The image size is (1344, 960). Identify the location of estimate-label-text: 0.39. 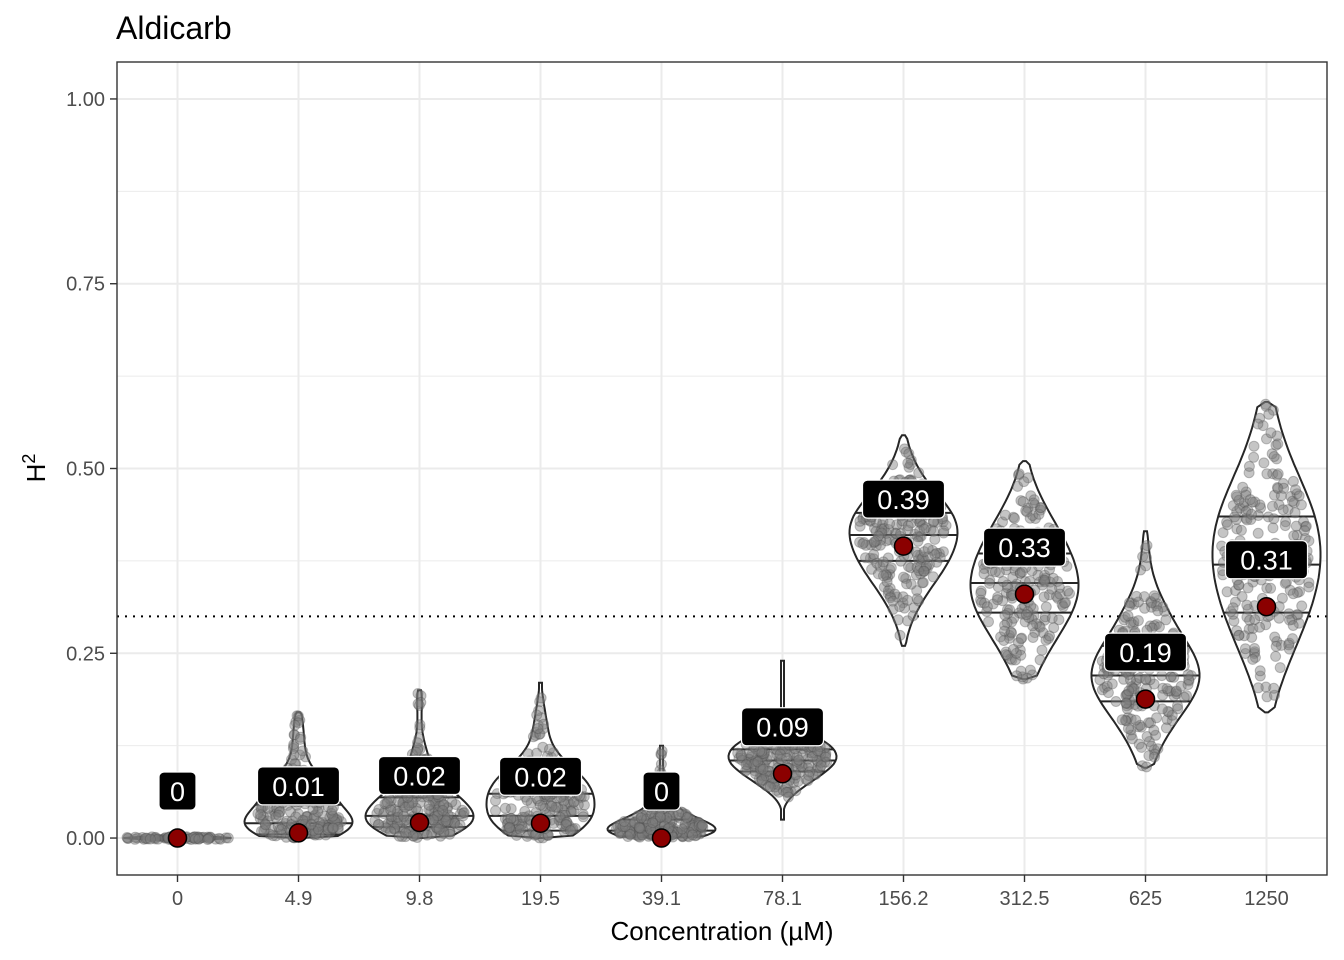
(903, 500).